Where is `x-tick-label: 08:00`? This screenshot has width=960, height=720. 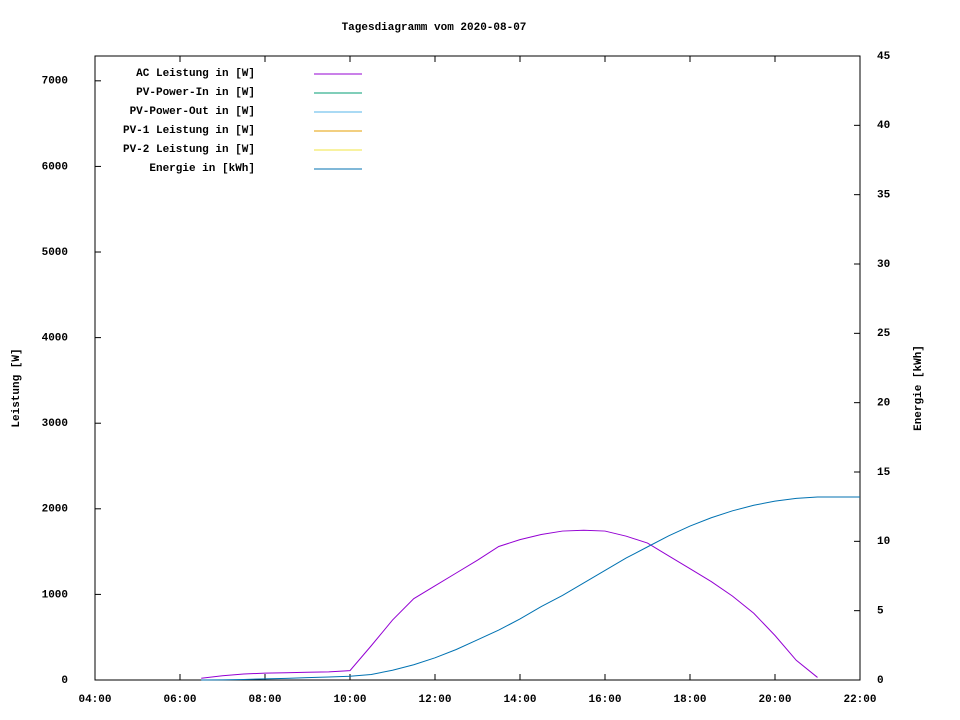 x-tick-label: 08:00 is located at coordinates (264, 700).